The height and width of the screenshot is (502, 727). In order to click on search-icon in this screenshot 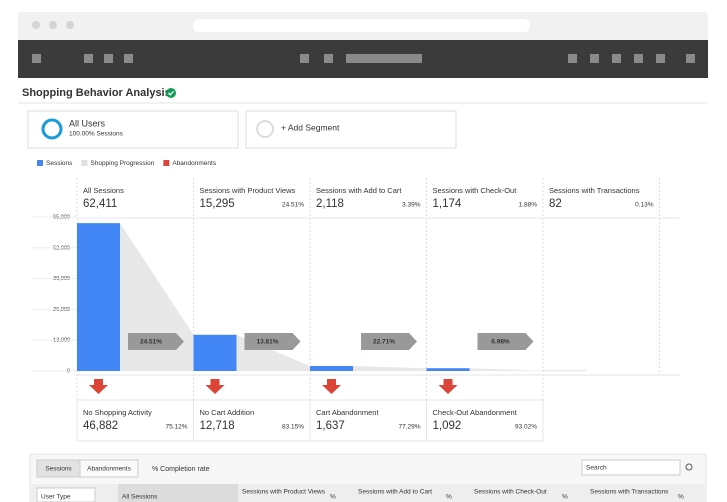, I will do `click(689, 467)`.